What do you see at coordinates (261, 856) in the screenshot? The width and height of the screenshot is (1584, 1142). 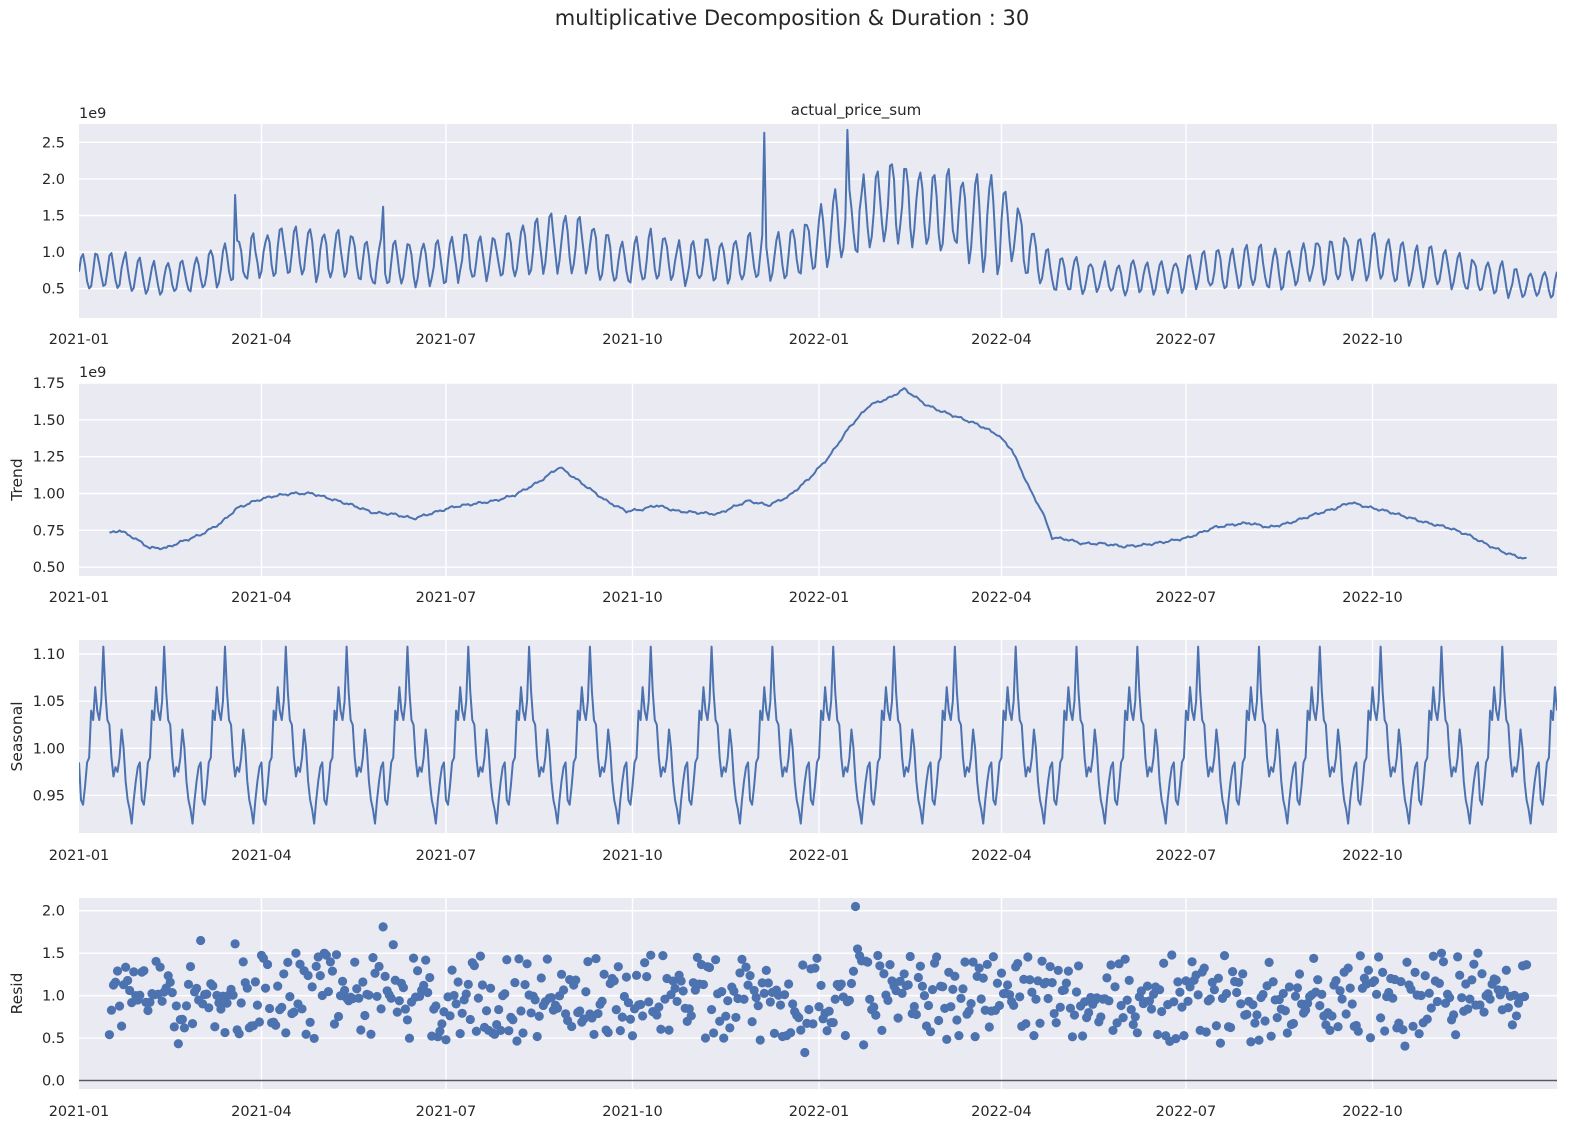 I see `x-tick-label: 2021-04` at bounding box center [261, 856].